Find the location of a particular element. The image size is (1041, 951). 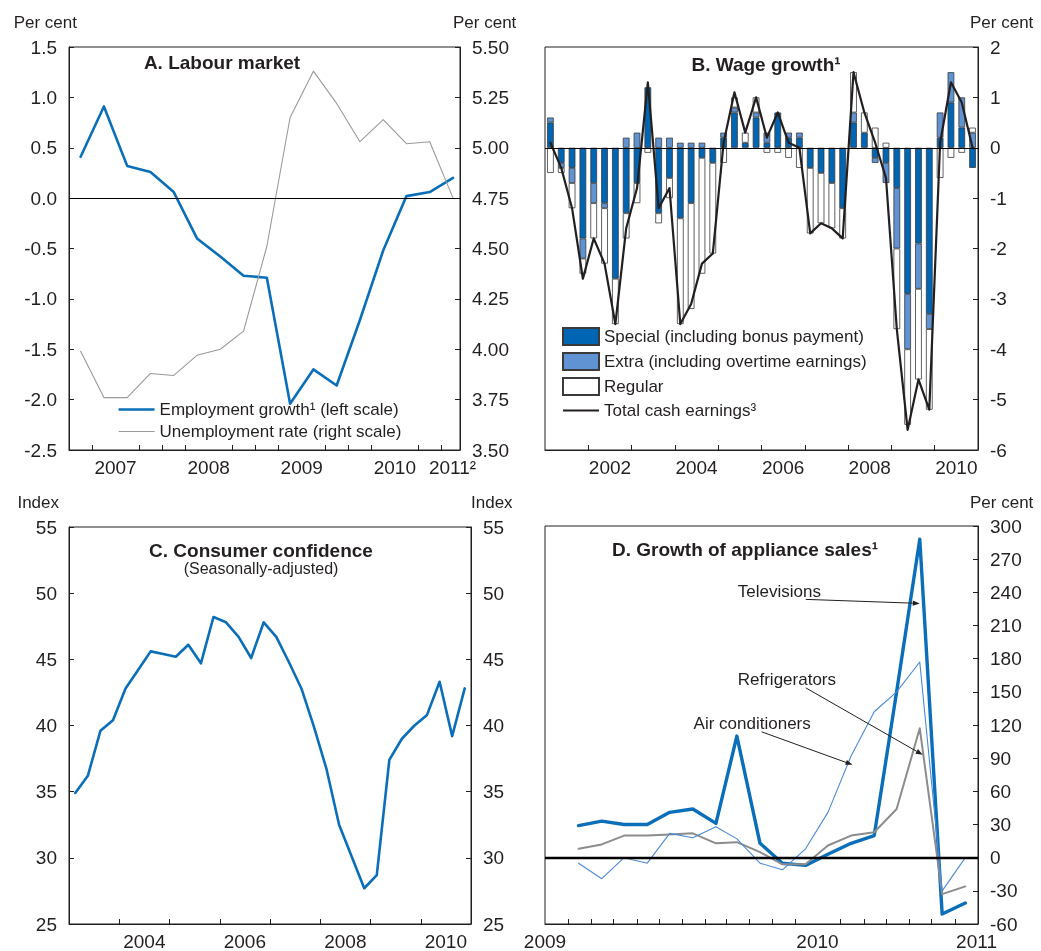

y-tick-label: -2.5 is located at coordinates (40, 450).